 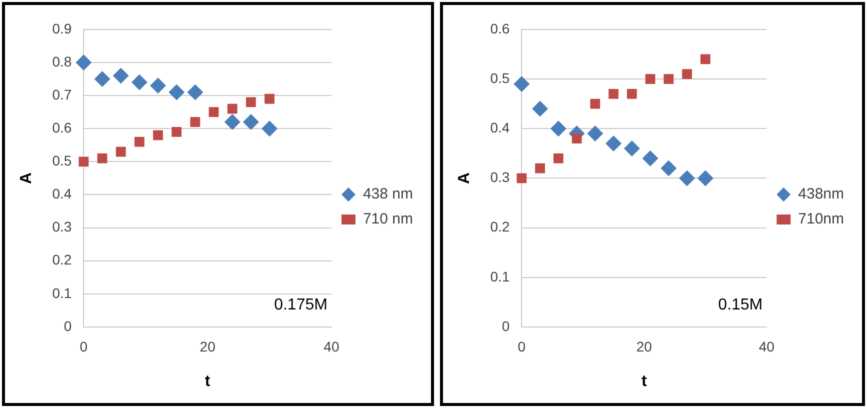 I want to click on annotation: 0.175M, so click(x=301, y=305).